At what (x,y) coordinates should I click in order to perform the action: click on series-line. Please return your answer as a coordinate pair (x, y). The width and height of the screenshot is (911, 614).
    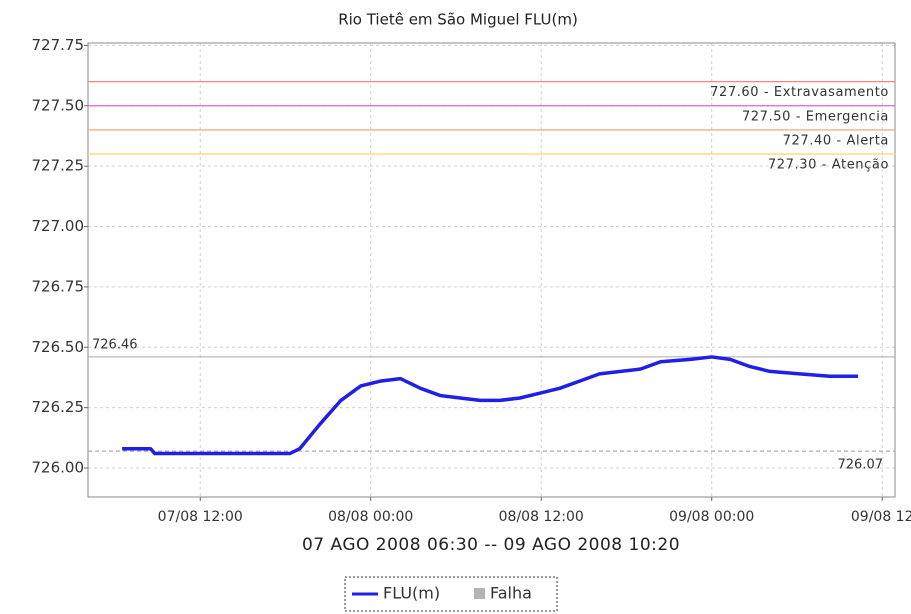
    Looking at the image, I should click on (490, 405).